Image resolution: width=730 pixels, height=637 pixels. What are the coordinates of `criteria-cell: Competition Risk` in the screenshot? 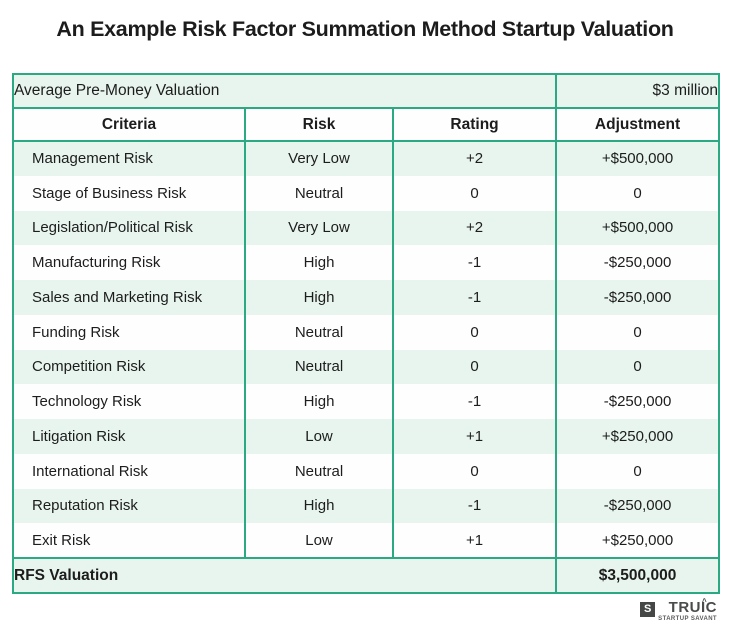 It's located at (129, 367).